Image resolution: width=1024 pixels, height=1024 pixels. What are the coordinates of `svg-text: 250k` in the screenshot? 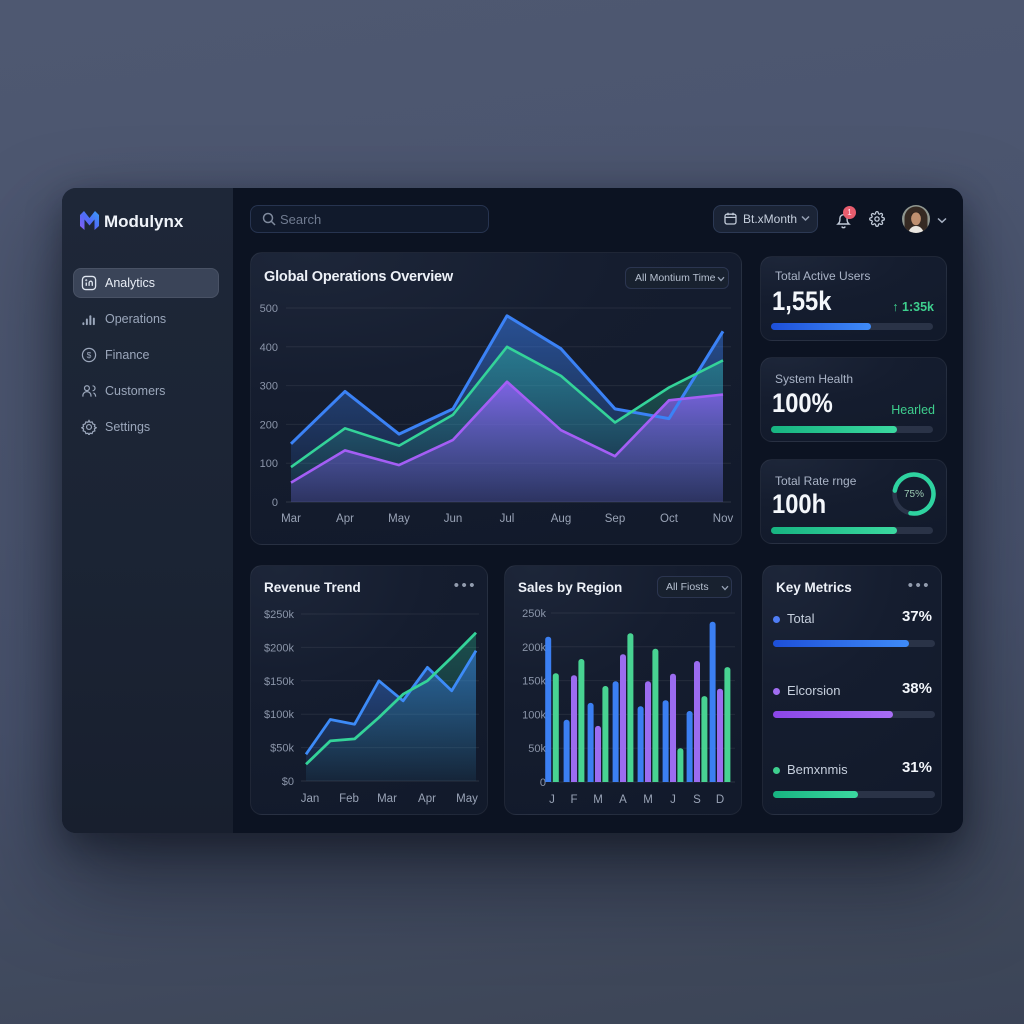 It's located at (534, 614).